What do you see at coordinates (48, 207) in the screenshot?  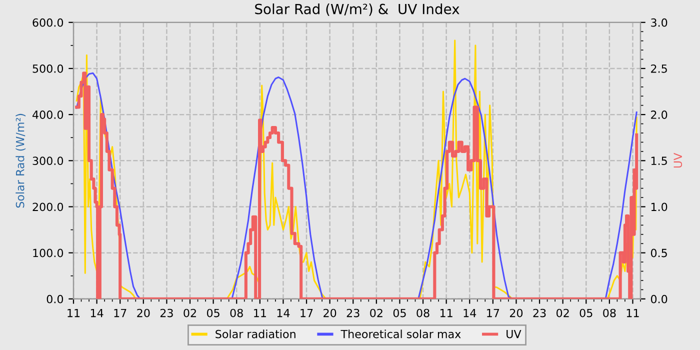 I see `y-tick-label: 200.0` at bounding box center [48, 207].